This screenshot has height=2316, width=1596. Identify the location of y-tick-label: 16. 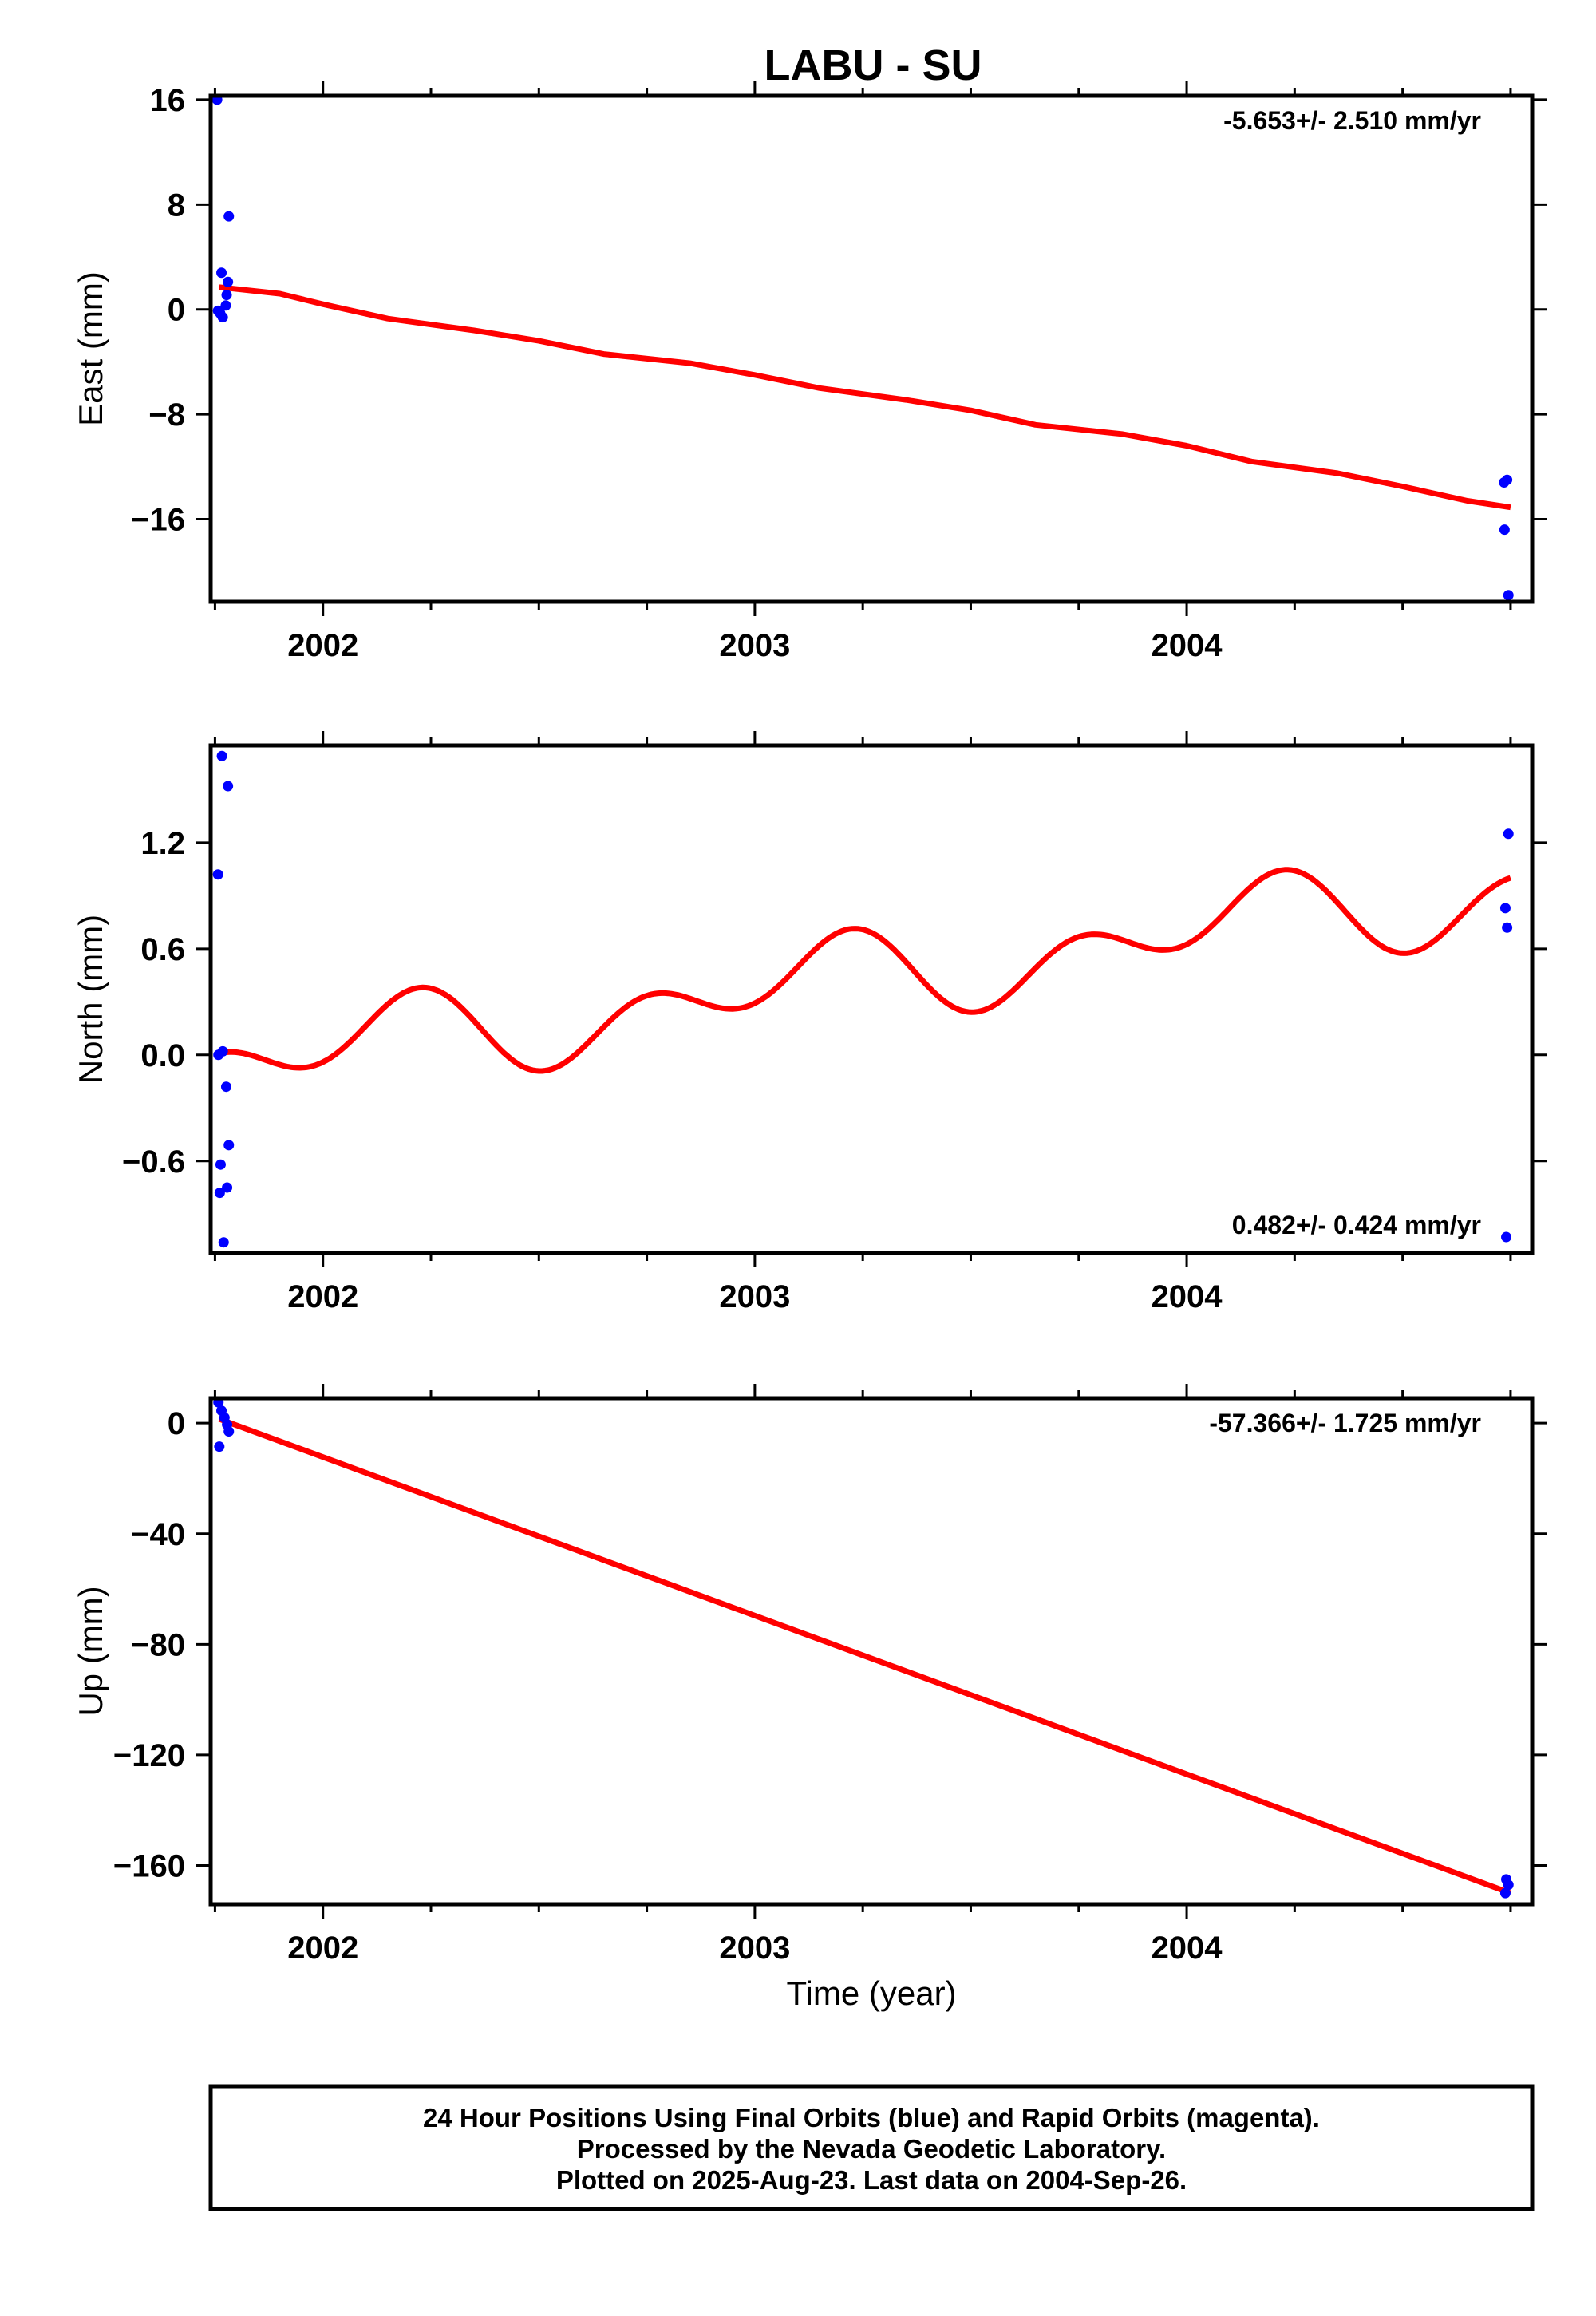
(168, 100).